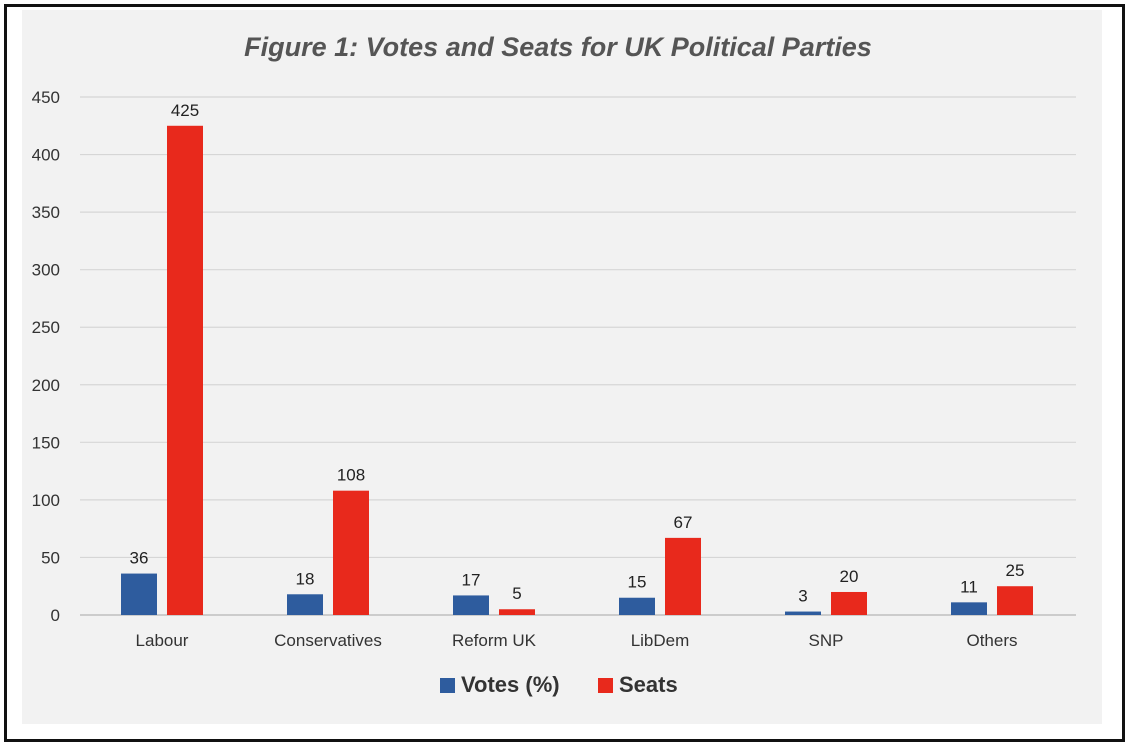  Describe the element at coordinates (46, 327) in the screenshot. I see `y-tick-label: 250` at that location.